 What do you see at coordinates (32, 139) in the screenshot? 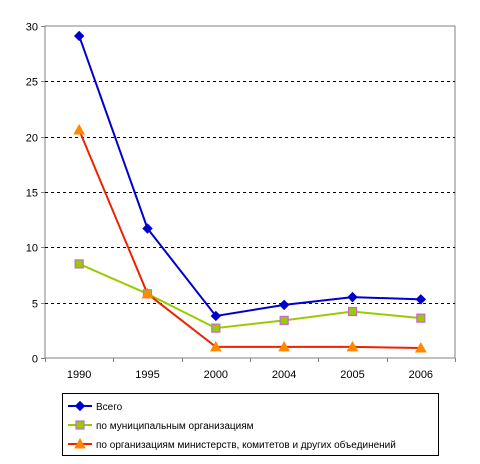
I see `y-tick-label: 20` at bounding box center [32, 139].